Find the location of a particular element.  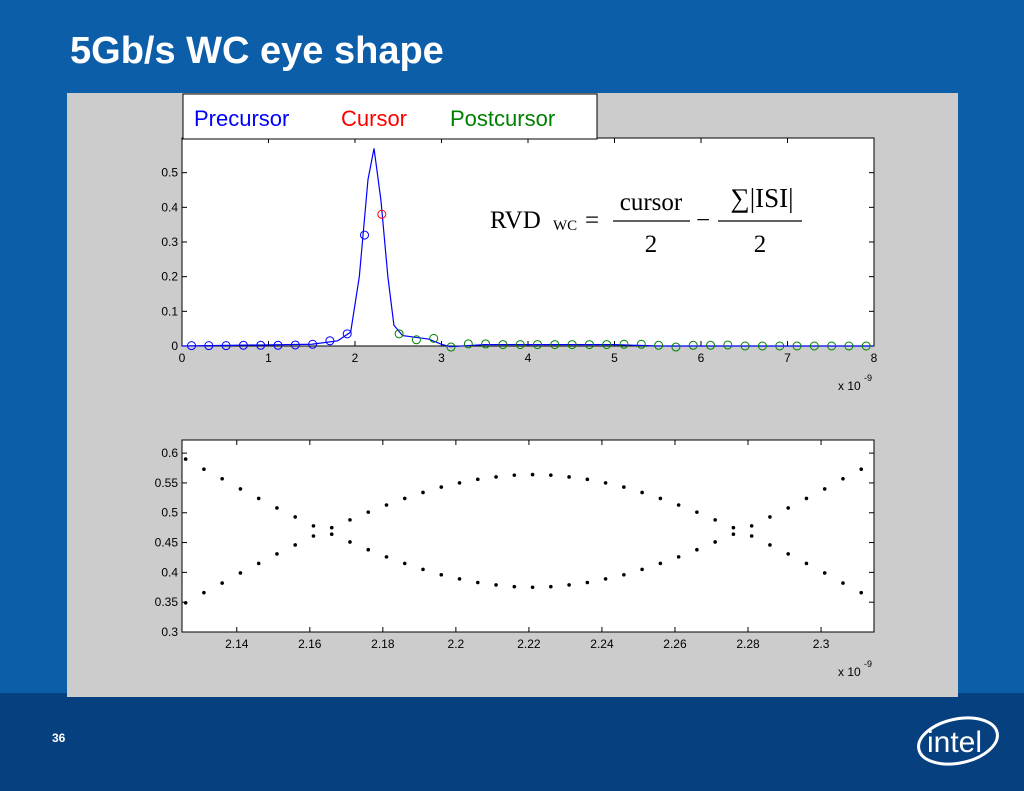

x-tick-label: 3 is located at coordinates (441, 358).